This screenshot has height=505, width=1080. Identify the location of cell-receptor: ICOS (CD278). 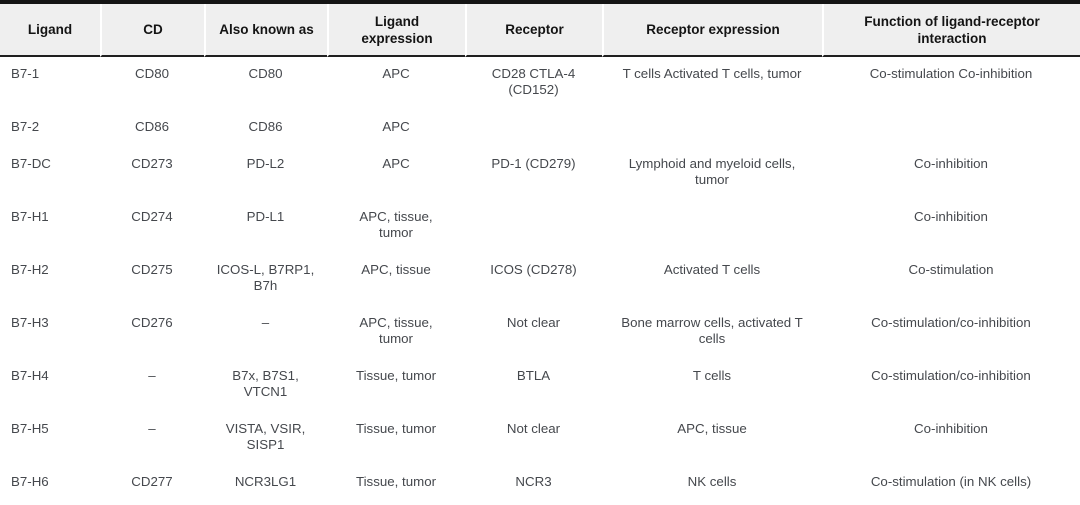
(533, 279).